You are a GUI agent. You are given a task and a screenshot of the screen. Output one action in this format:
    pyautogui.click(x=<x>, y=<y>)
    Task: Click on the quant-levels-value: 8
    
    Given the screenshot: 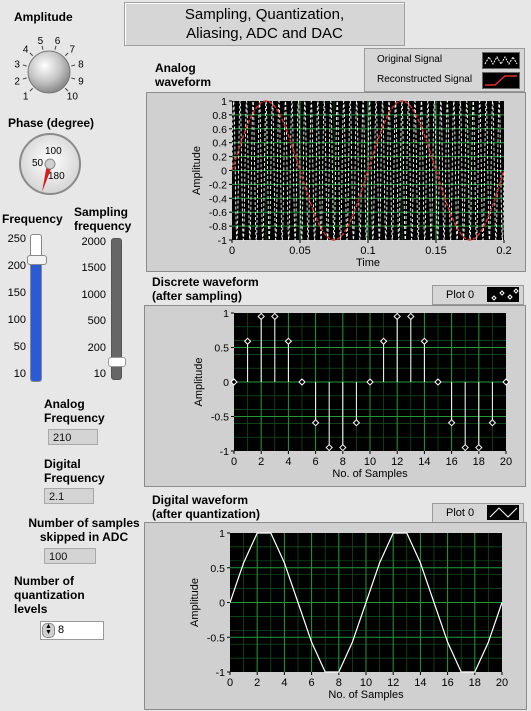 What is the action you would take?
    pyautogui.click(x=61, y=630)
    